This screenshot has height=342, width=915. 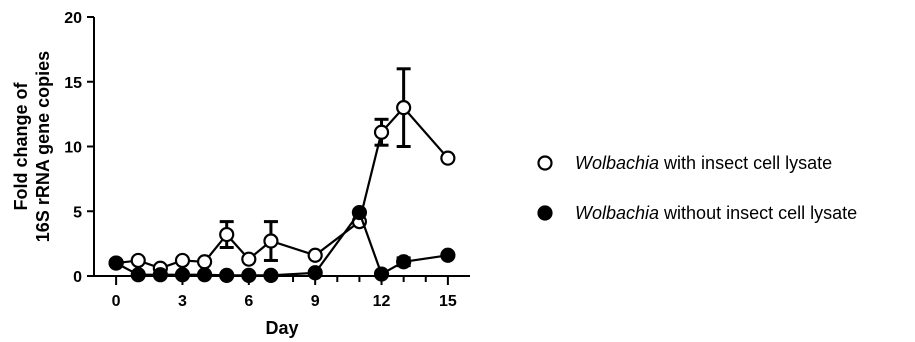 What do you see at coordinates (21, 145) in the screenshot?
I see `y-axis-title-line: Fold change of` at bounding box center [21, 145].